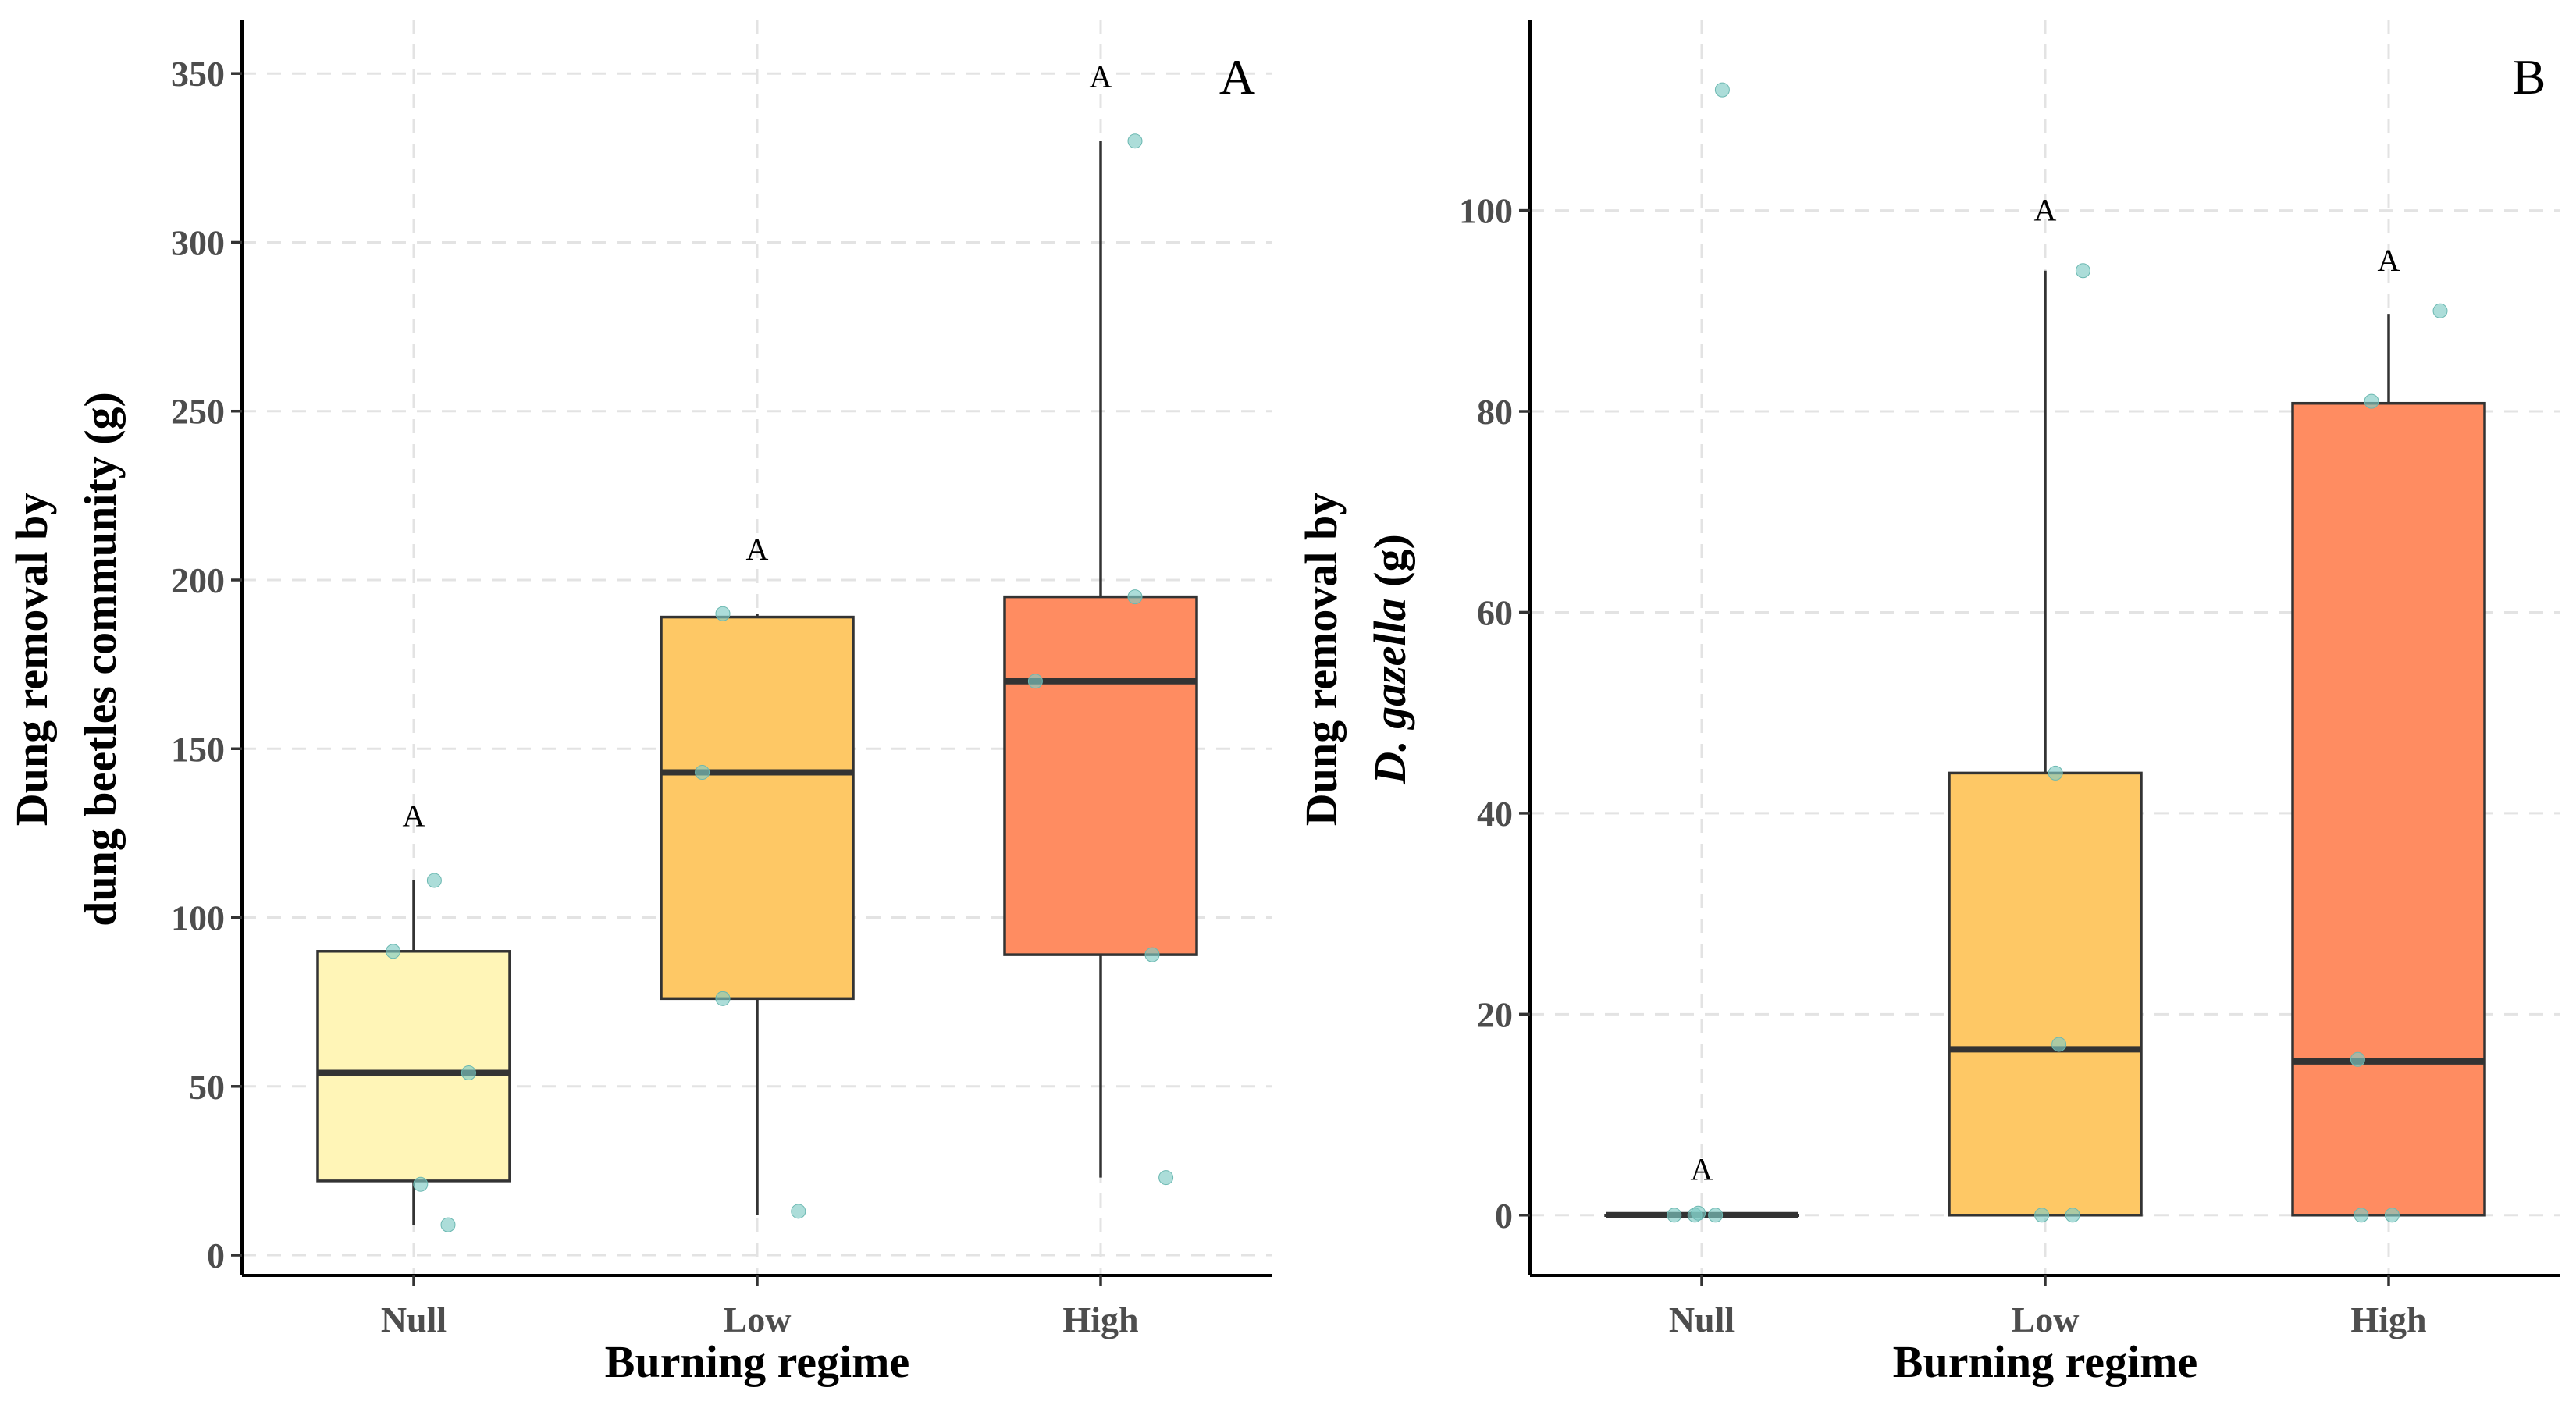 This screenshot has width=2576, height=1405. I want to click on y-tick-label: 200, so click(198, 580).